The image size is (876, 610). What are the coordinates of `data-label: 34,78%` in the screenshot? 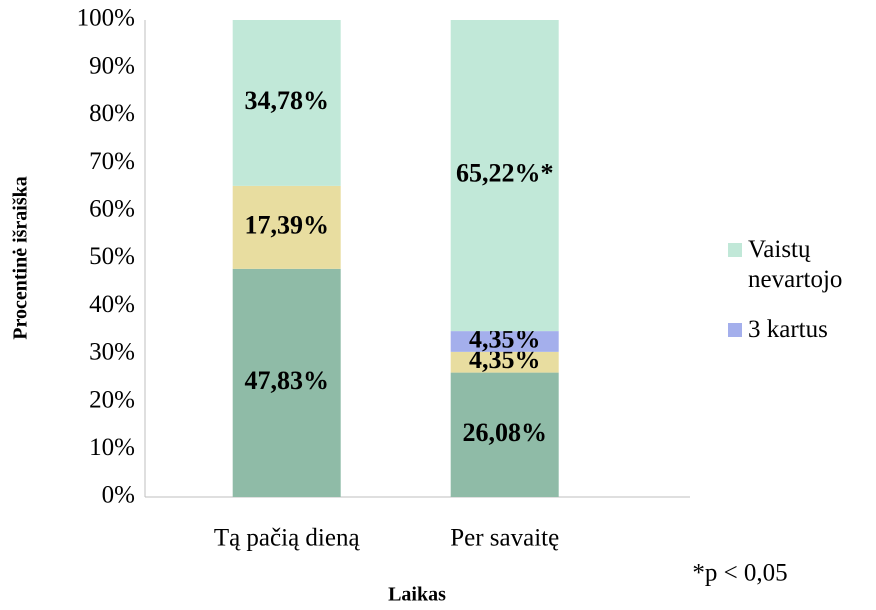 It's located at (286, 100).